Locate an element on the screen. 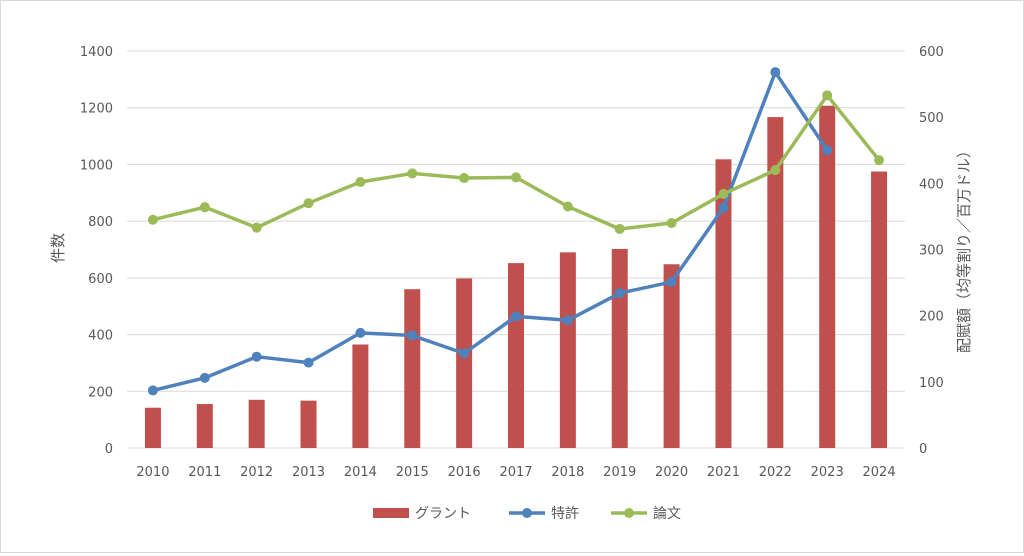  right-tick-label: 500 is located at coordinates (931, 118).